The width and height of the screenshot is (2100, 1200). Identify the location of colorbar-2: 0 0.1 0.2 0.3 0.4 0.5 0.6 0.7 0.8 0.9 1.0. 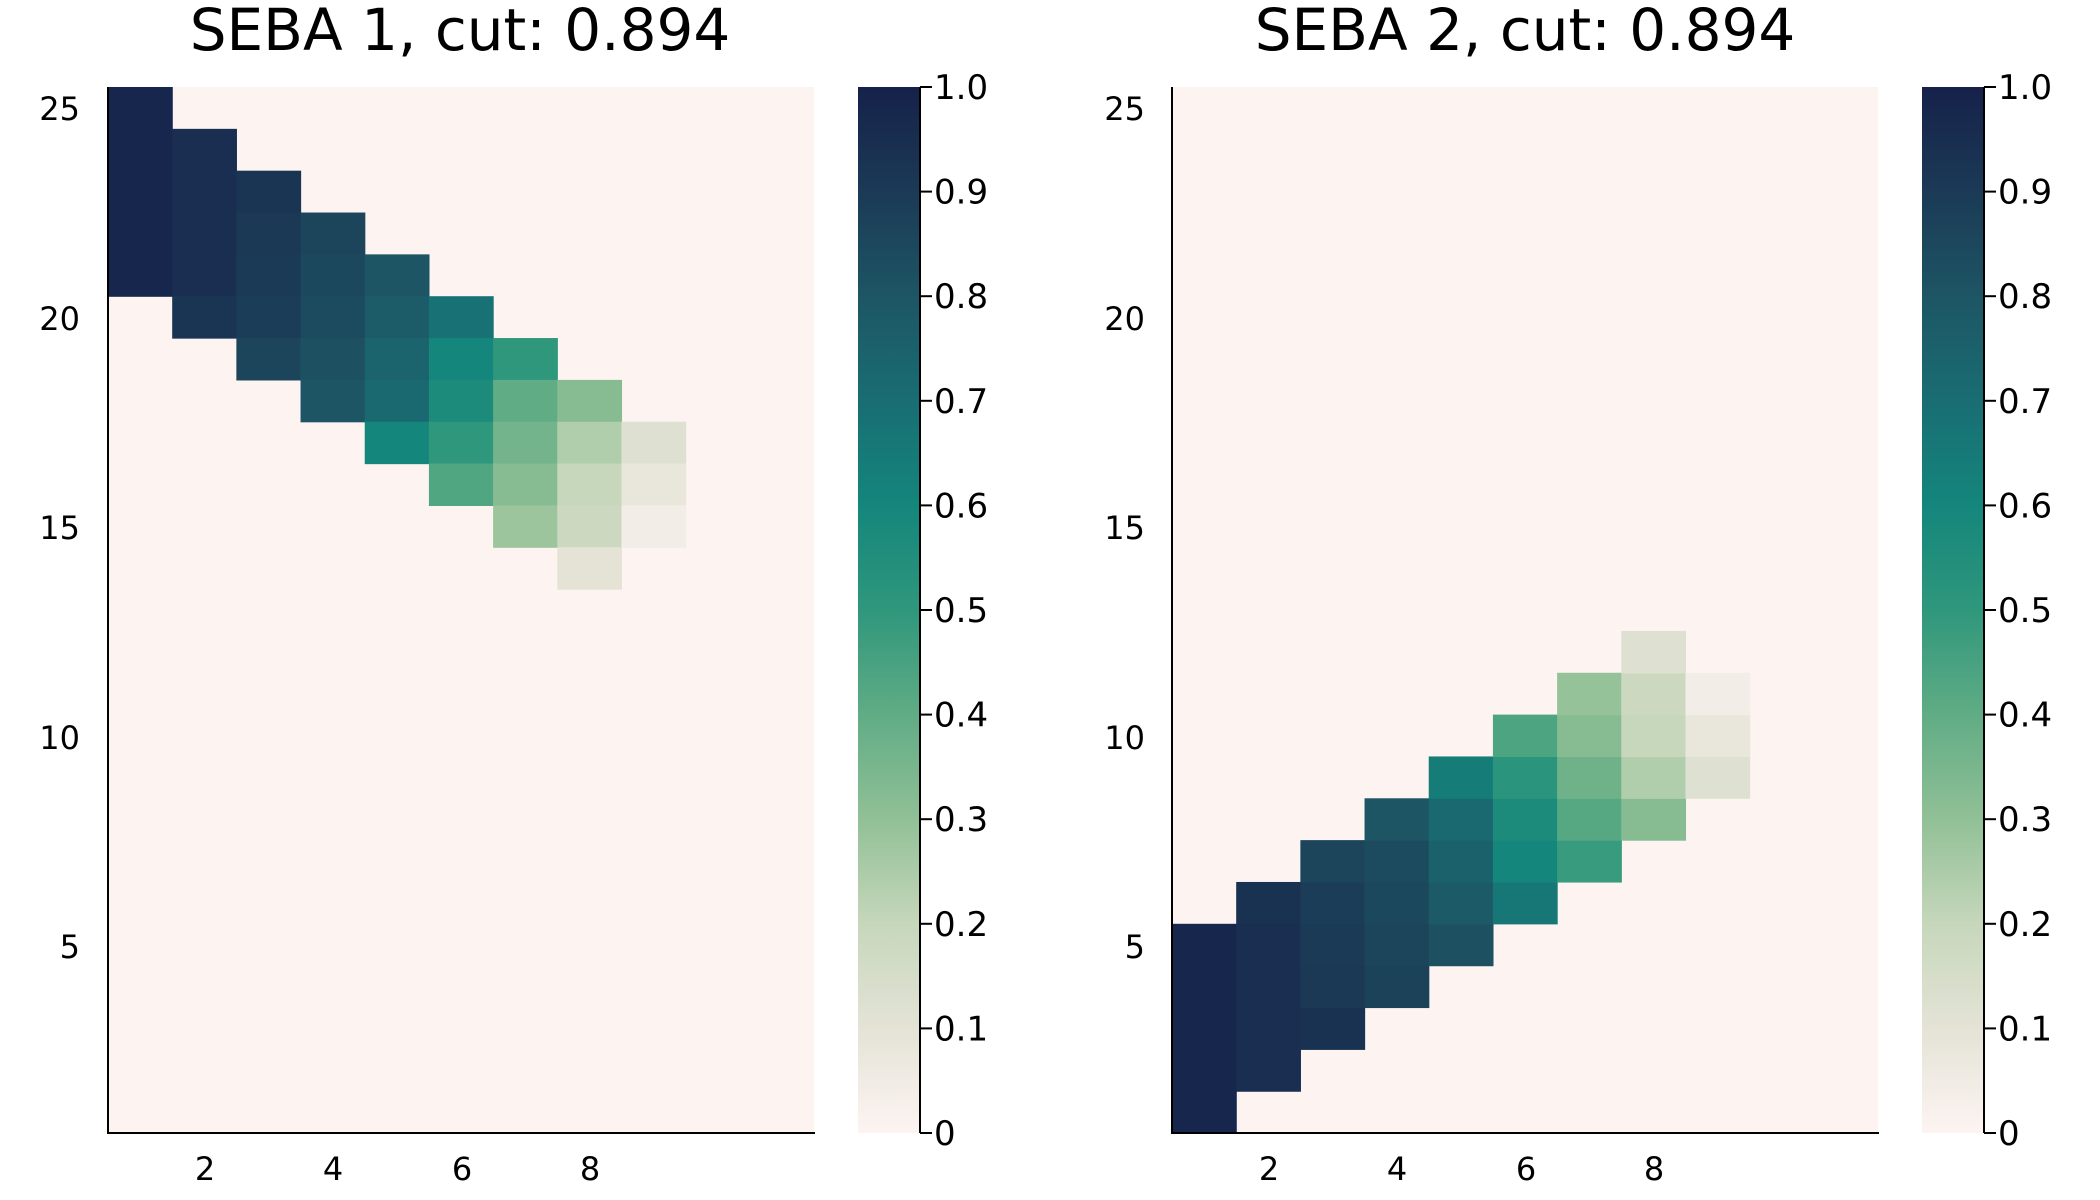
(1987, 611).